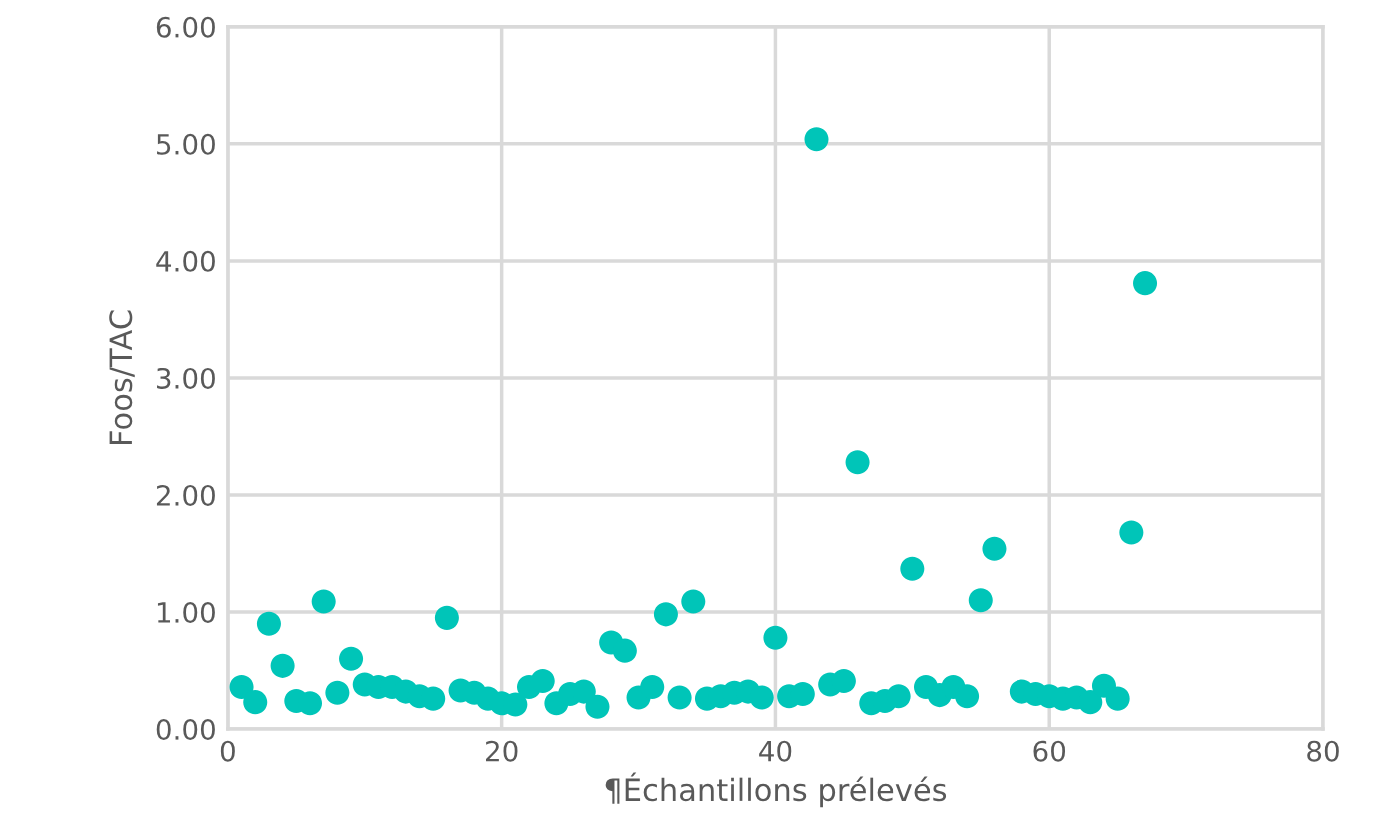 The height and width of the screenshot is (838, 1381). What do you see at coordinates (185, 495) in the screenshot?
I see `y-tick-label: 2.00` at bounding box center [185, 495].